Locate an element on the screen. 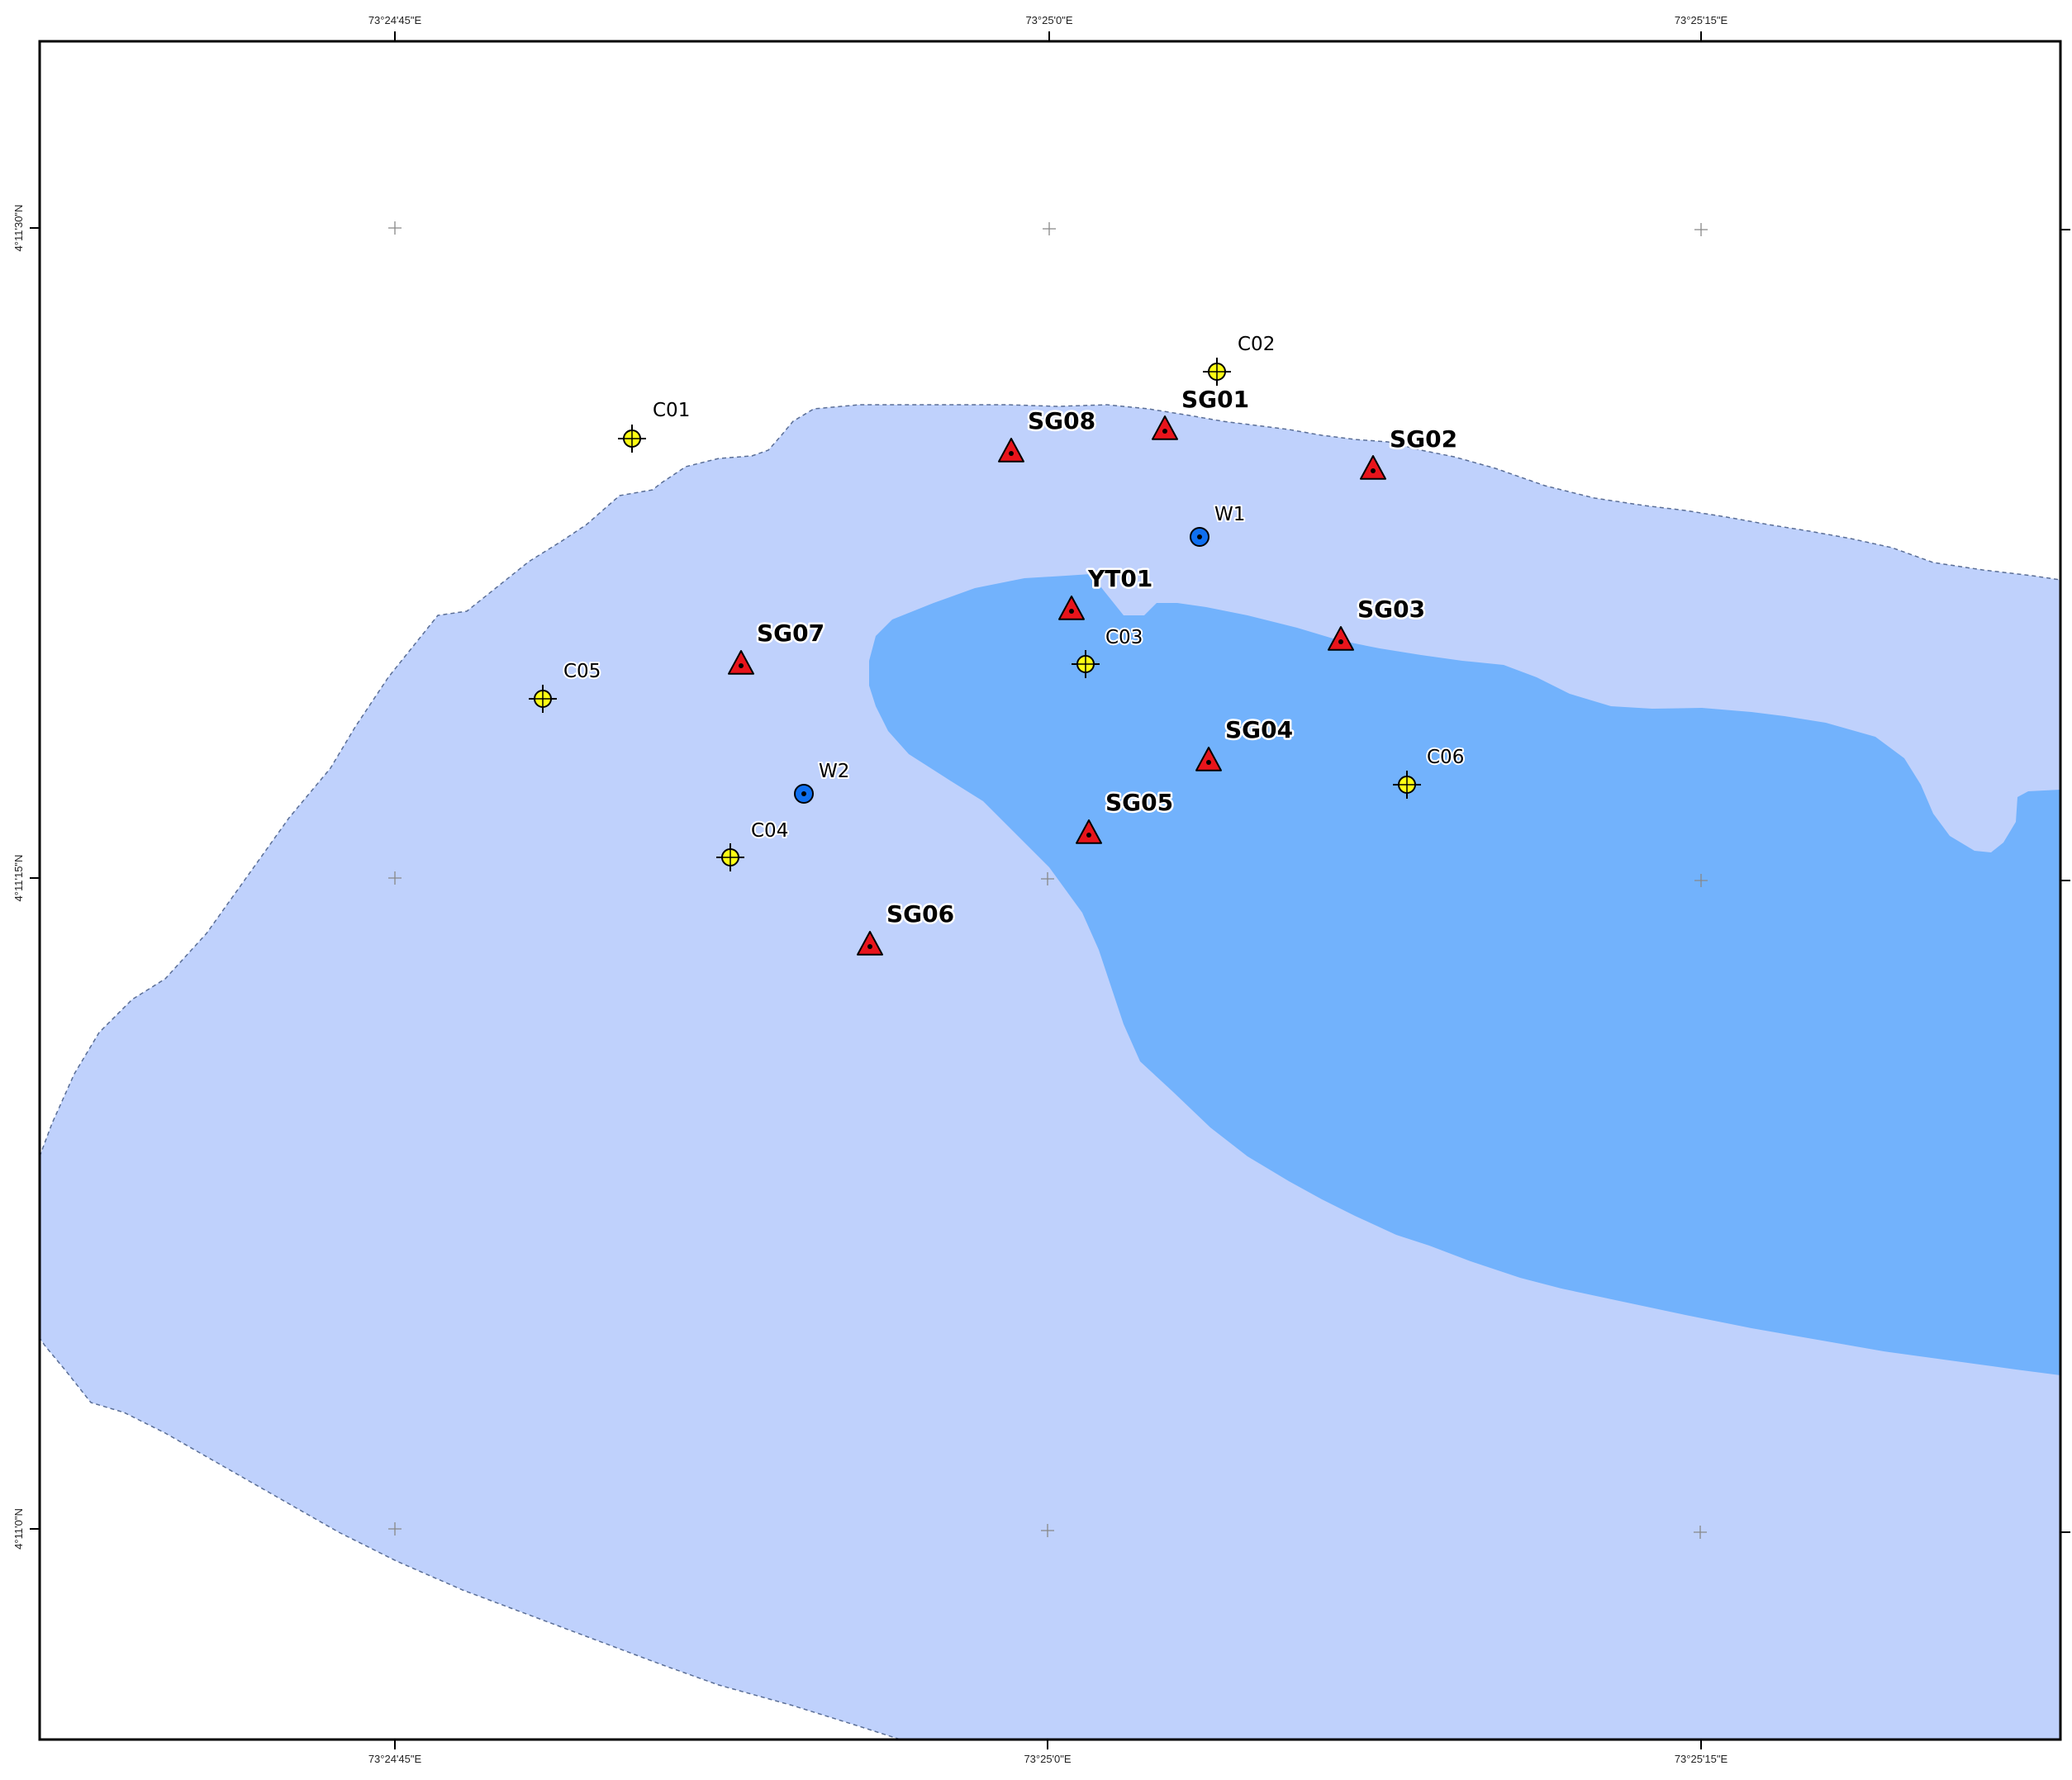  coord-label-left: 4°11'0"N is located at coordinates (18, 1529).